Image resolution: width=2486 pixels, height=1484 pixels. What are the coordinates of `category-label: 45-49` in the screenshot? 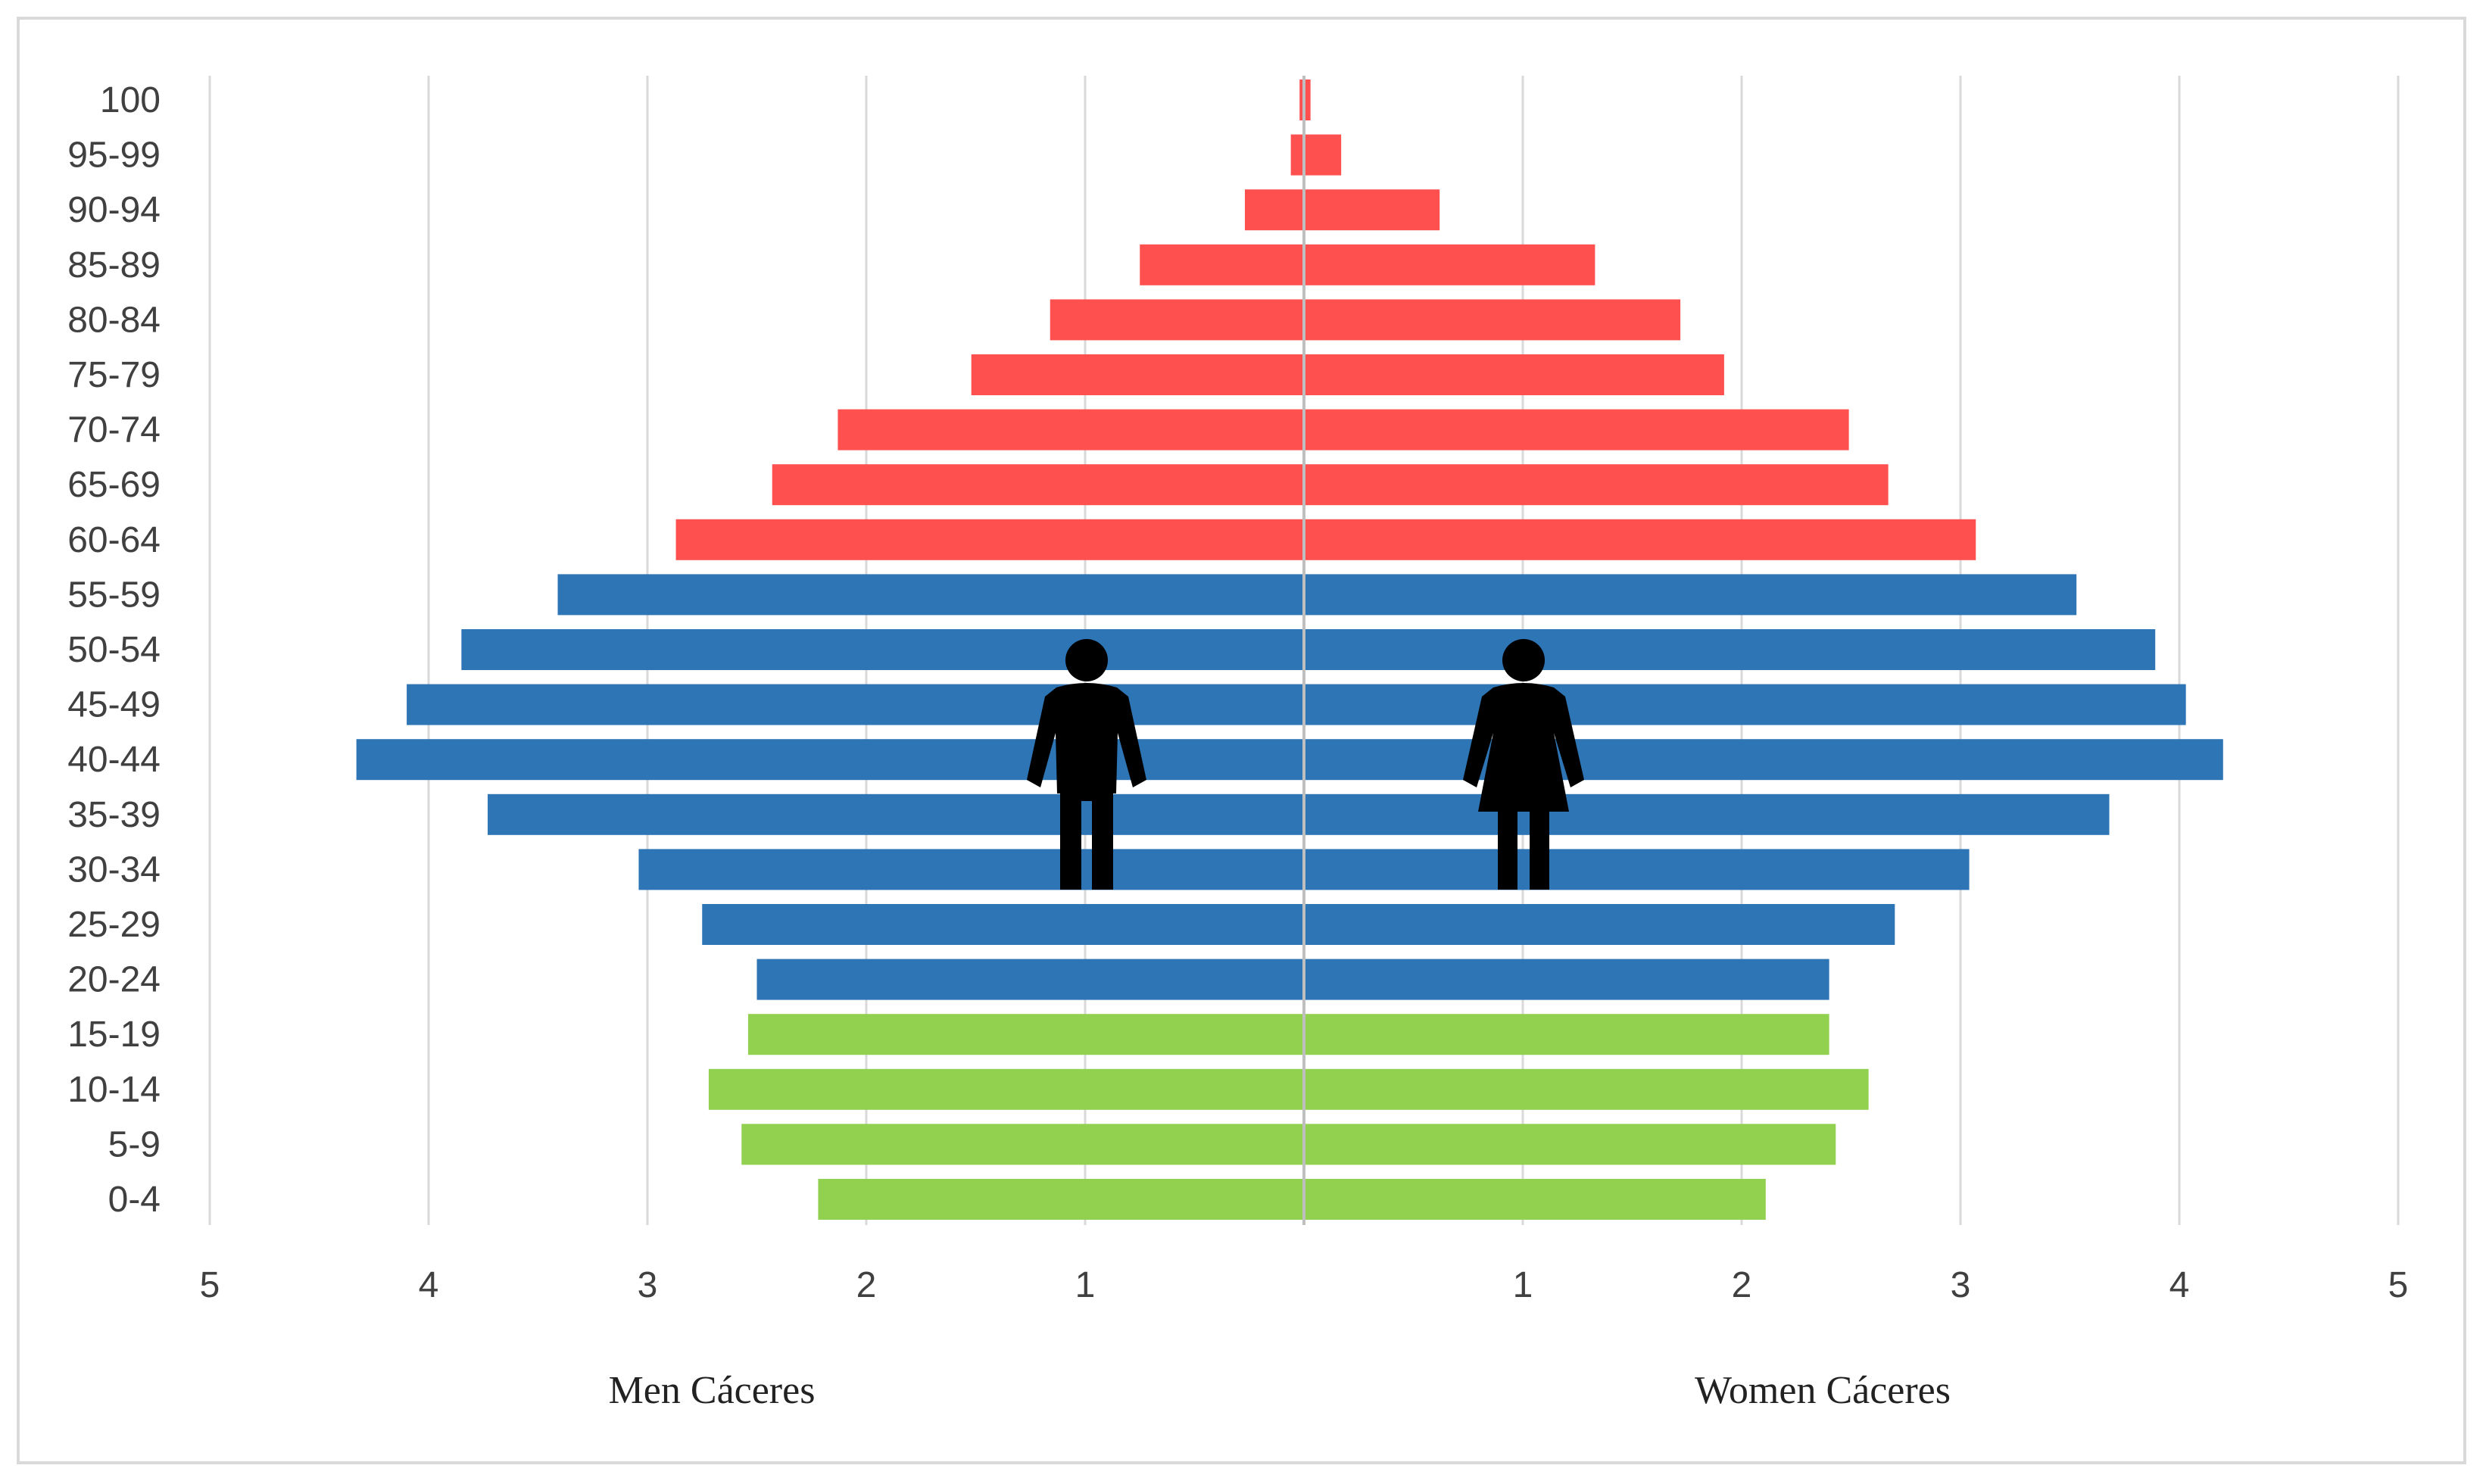 It's located at (114, 705).